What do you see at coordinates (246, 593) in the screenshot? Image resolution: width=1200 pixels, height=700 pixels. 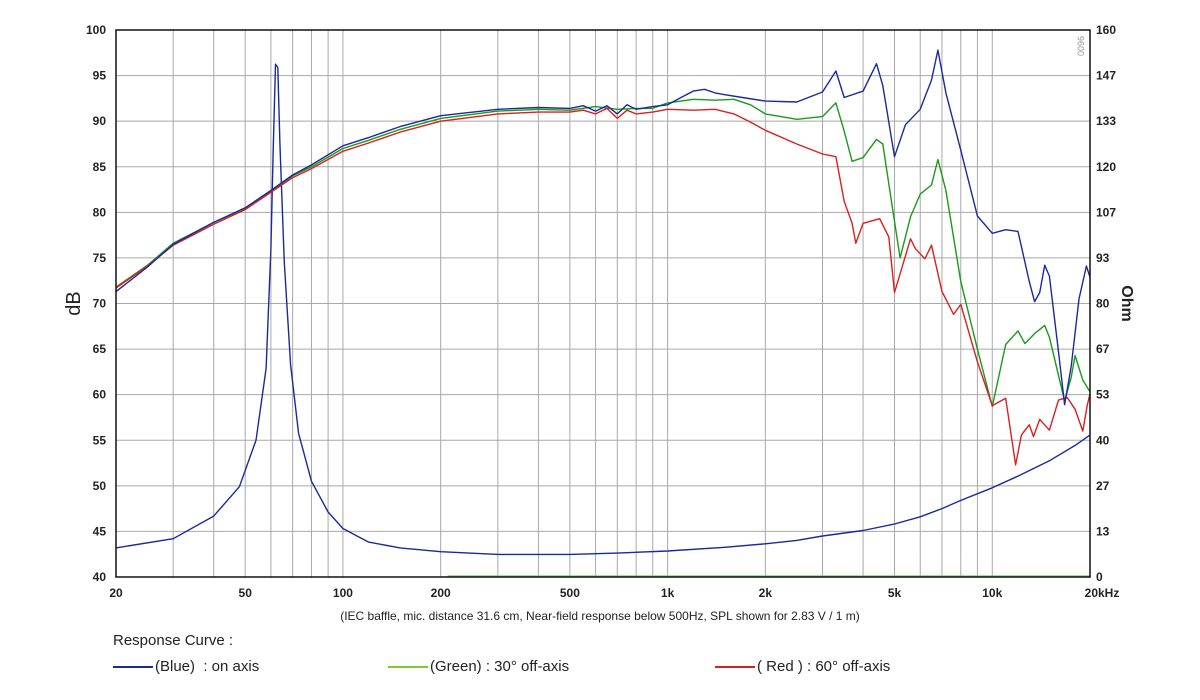 I see `x-tick-label: 50` at bounding box center [246, 593].